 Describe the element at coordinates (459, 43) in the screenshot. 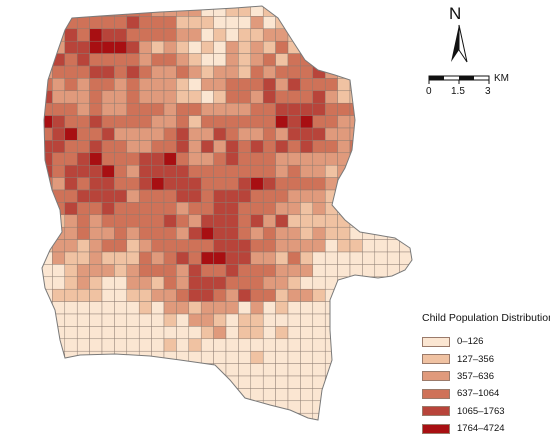

I see `north-arrow-icon` at that location.